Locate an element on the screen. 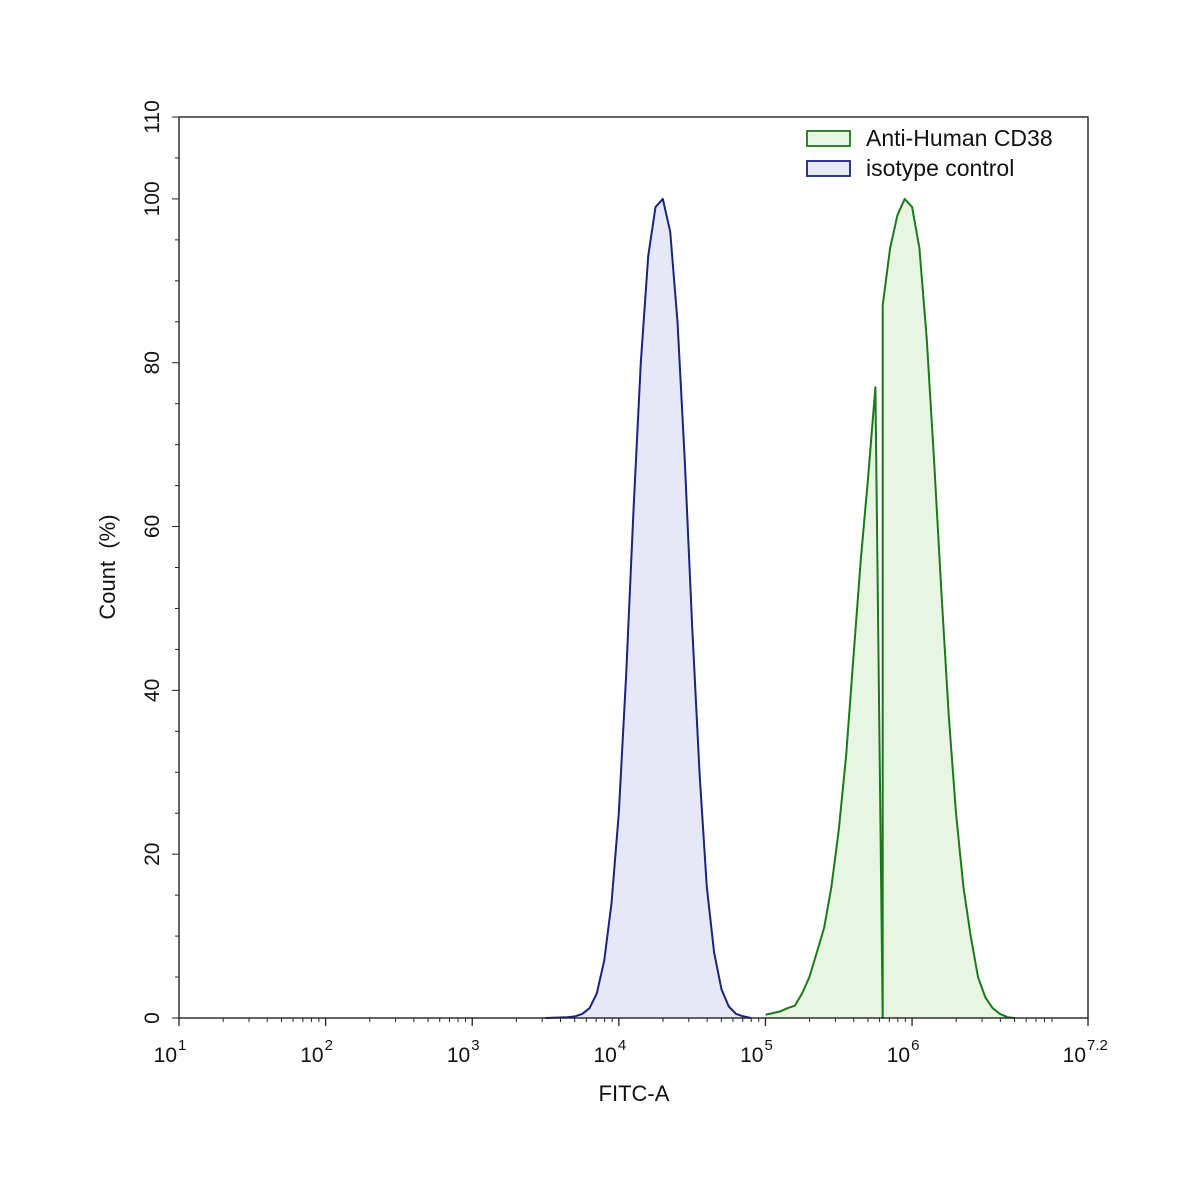 The height and width of the screenshot is (1193, 1197). x-tick-label-exponent: 6 is located at coordinates (915, 1045).